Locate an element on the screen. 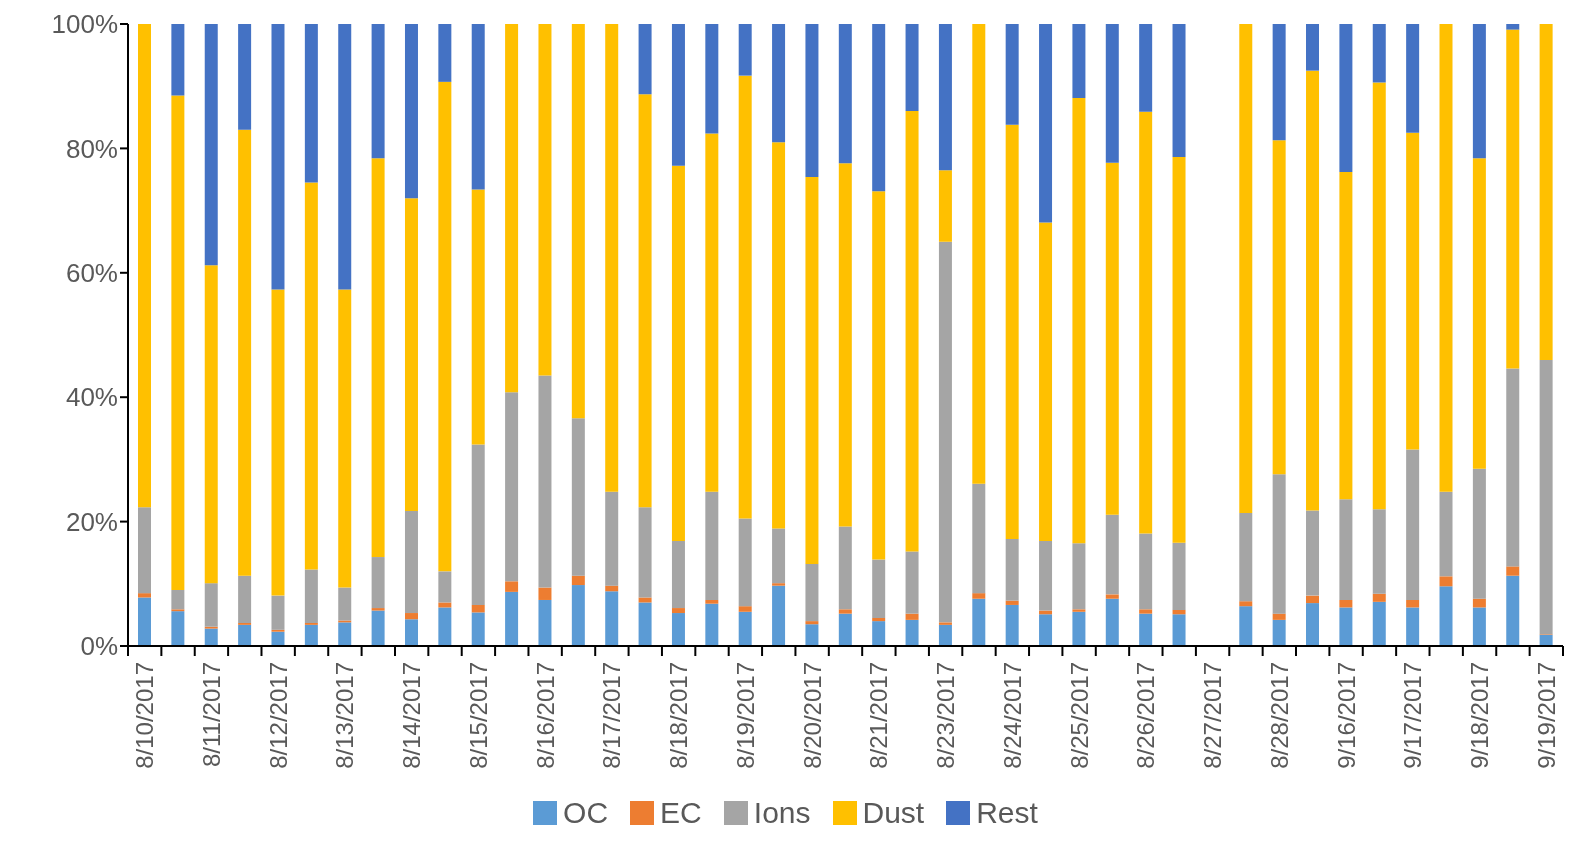 This screenshot has height=845, width=1593. x-tick-label: 8/16/2017 is located at coordinates (545, 715).